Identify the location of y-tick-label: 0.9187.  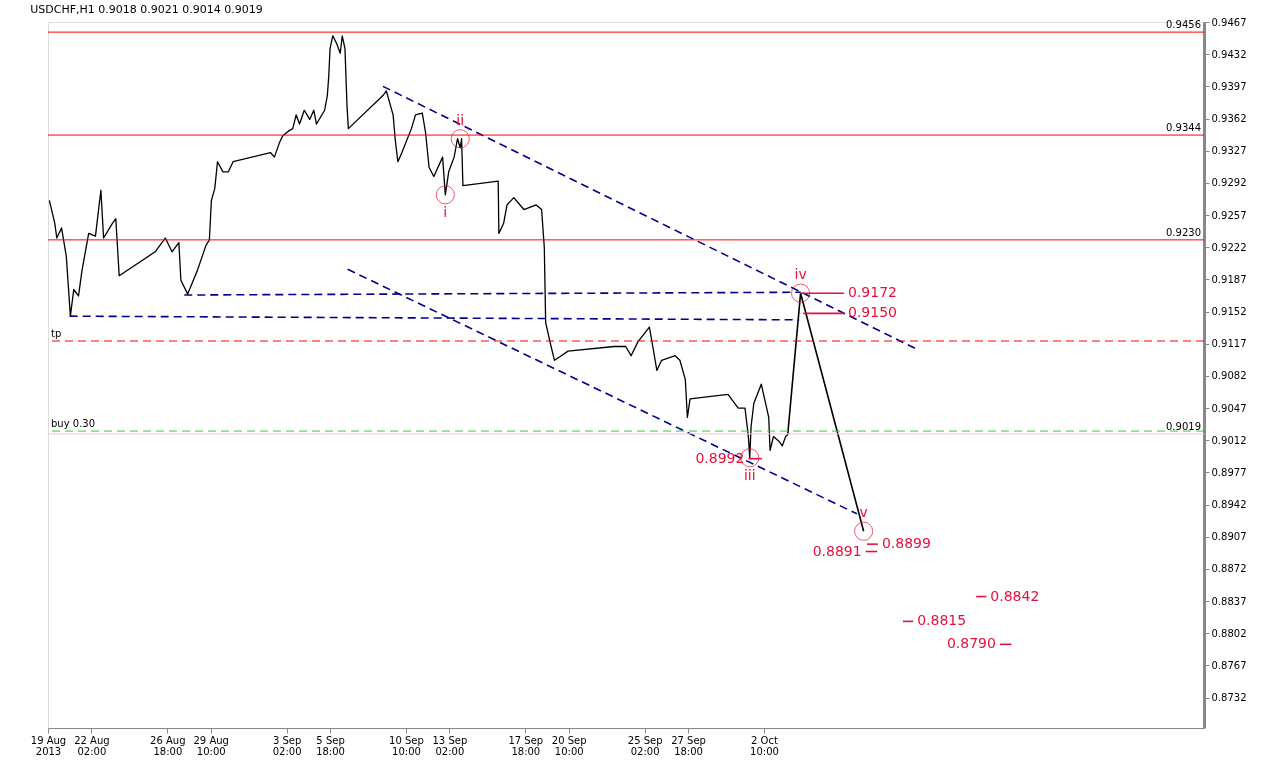
(1229, 279).